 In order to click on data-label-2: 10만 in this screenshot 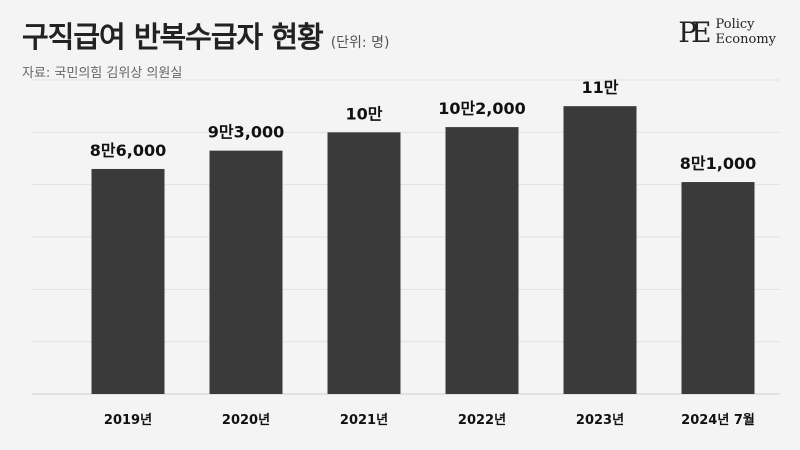, I will do `click(364, 113)`.